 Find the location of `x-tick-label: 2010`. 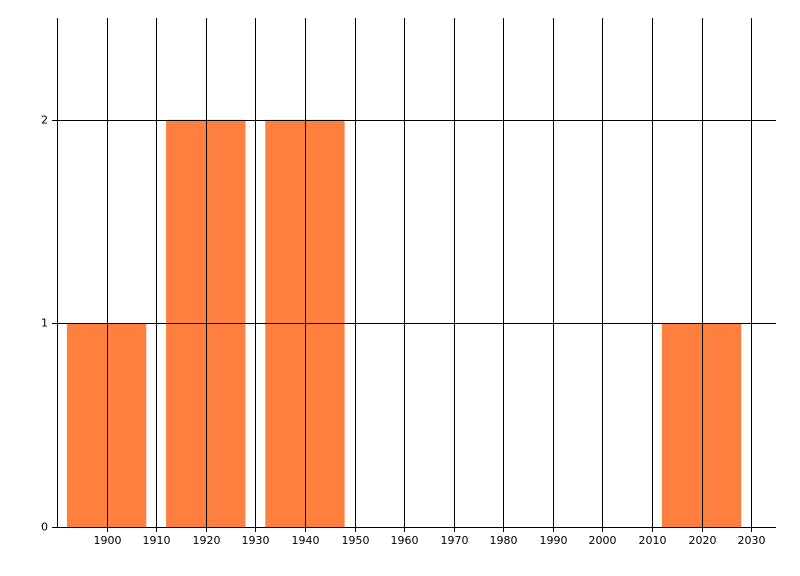

x-tick-label: 2010 is located at coordinates (653, 540).